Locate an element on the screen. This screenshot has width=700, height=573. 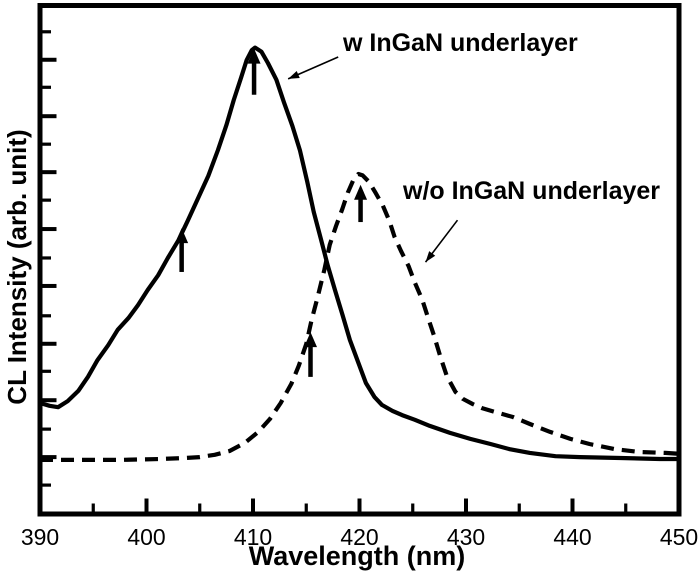
annotation-without-underlayer: w/o InGaN underlayer is located at coordinates (532, 191).